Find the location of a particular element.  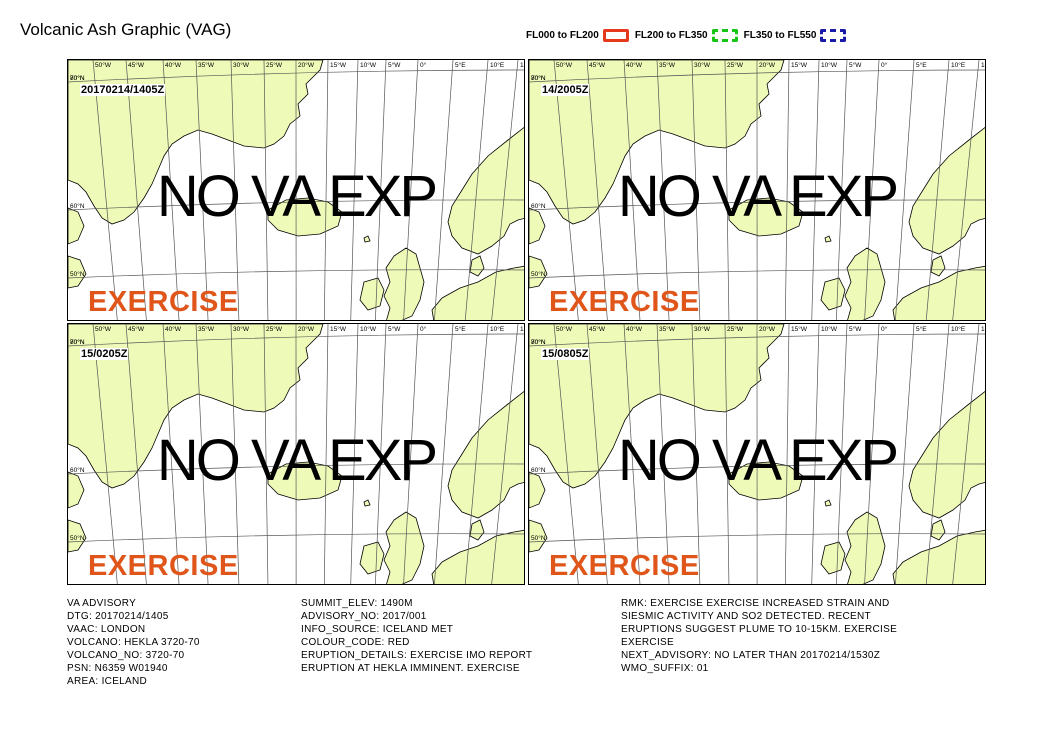

advisory-line: VOLCANO_NO: 3720-70 is located at coordinates (126, 655).